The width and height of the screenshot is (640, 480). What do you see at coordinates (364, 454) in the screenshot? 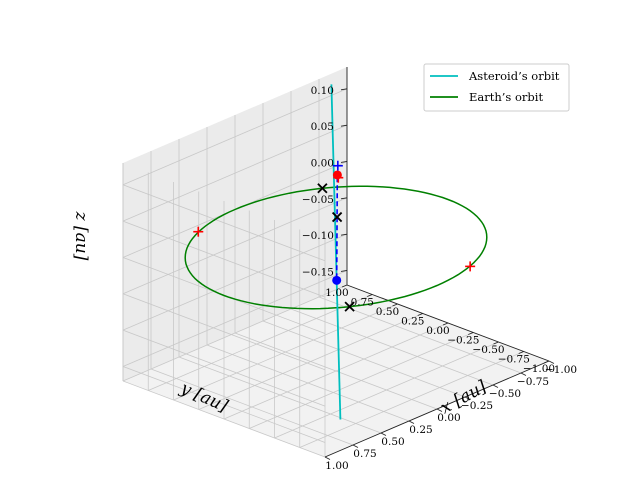
I see `x-tick-label: 0.75` at bounding box center [364, 454].